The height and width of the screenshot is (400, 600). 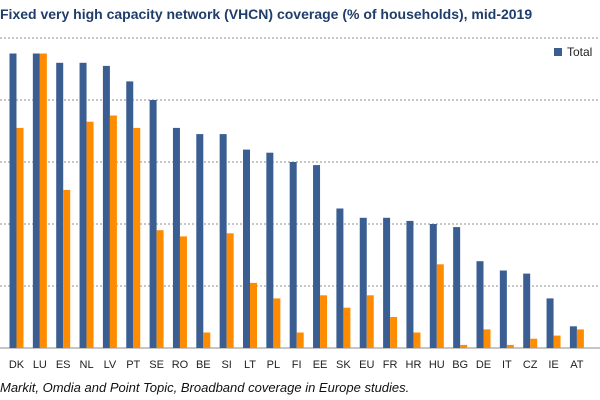 I want to click on tick-label-pl: PL, so click(x=273, y=365).